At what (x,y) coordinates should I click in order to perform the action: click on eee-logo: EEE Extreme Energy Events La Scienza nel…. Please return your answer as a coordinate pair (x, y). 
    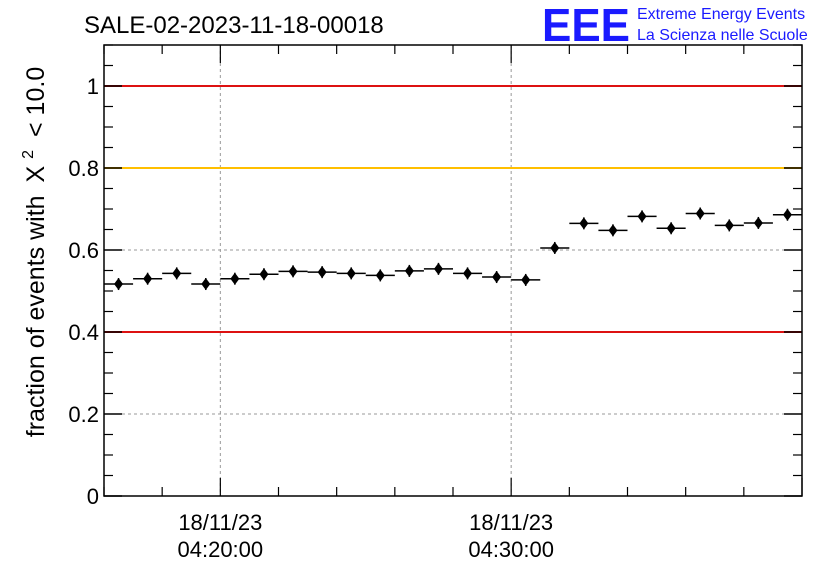
    Looking at the image, I should click on (675, 25).